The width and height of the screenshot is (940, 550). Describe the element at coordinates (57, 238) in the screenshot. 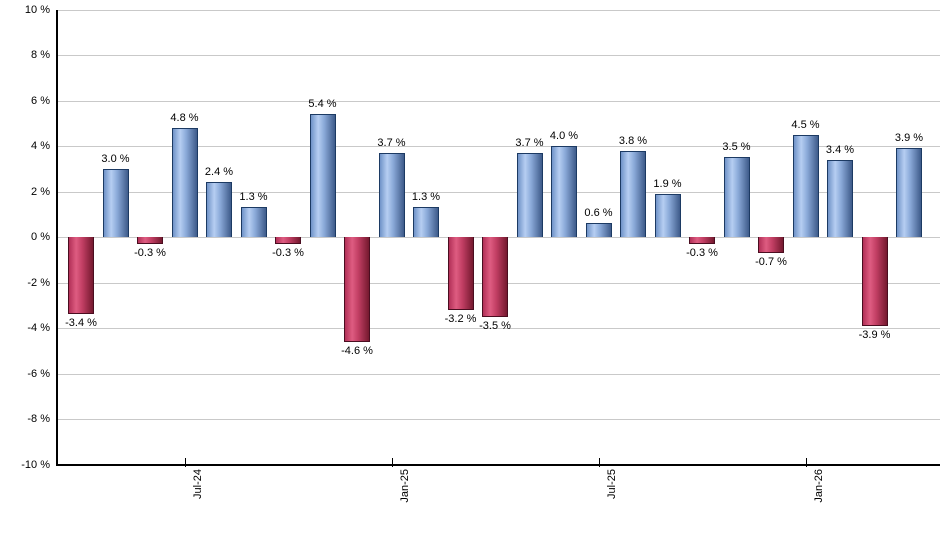

I see `y-axis` at that location.